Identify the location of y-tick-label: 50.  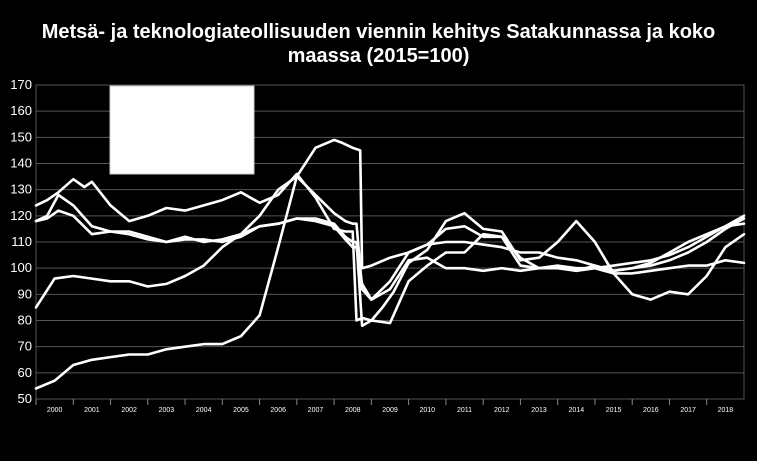
(25, 398).